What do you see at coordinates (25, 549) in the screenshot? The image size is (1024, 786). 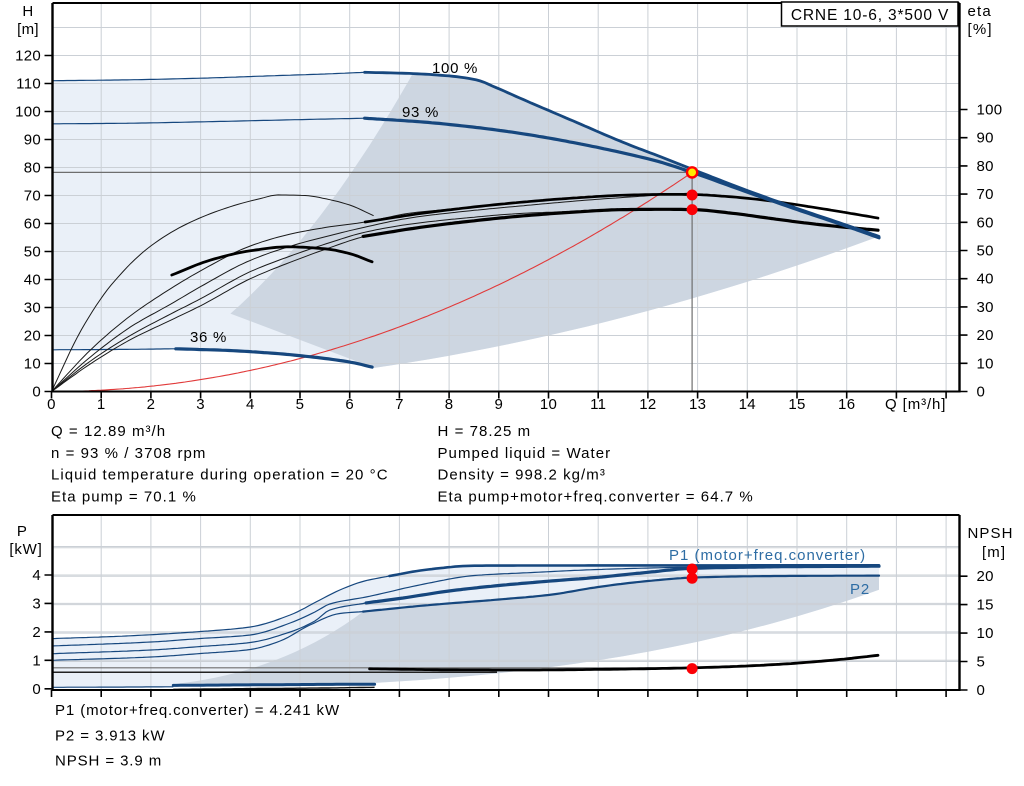 I see `svg-text: [kW]` at bounding box center [25, 549].